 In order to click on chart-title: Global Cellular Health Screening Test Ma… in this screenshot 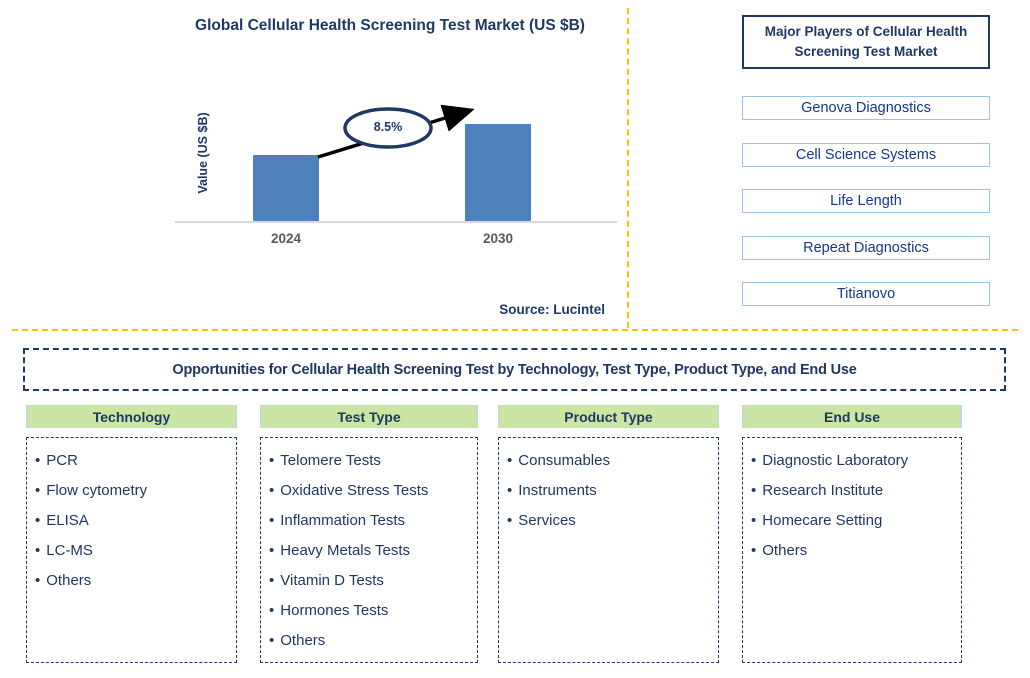, I will do `click(390, 25)`.